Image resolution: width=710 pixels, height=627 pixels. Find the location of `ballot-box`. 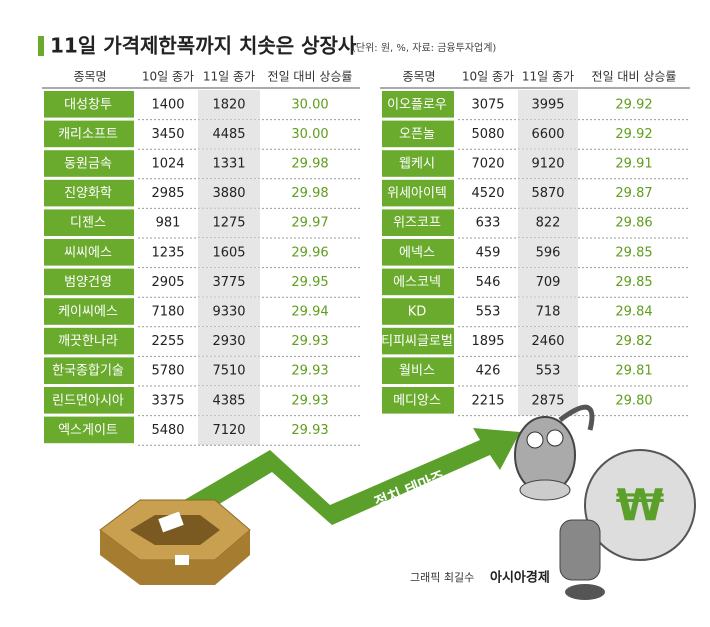

ballot-box is located at coordinates (181, 542).